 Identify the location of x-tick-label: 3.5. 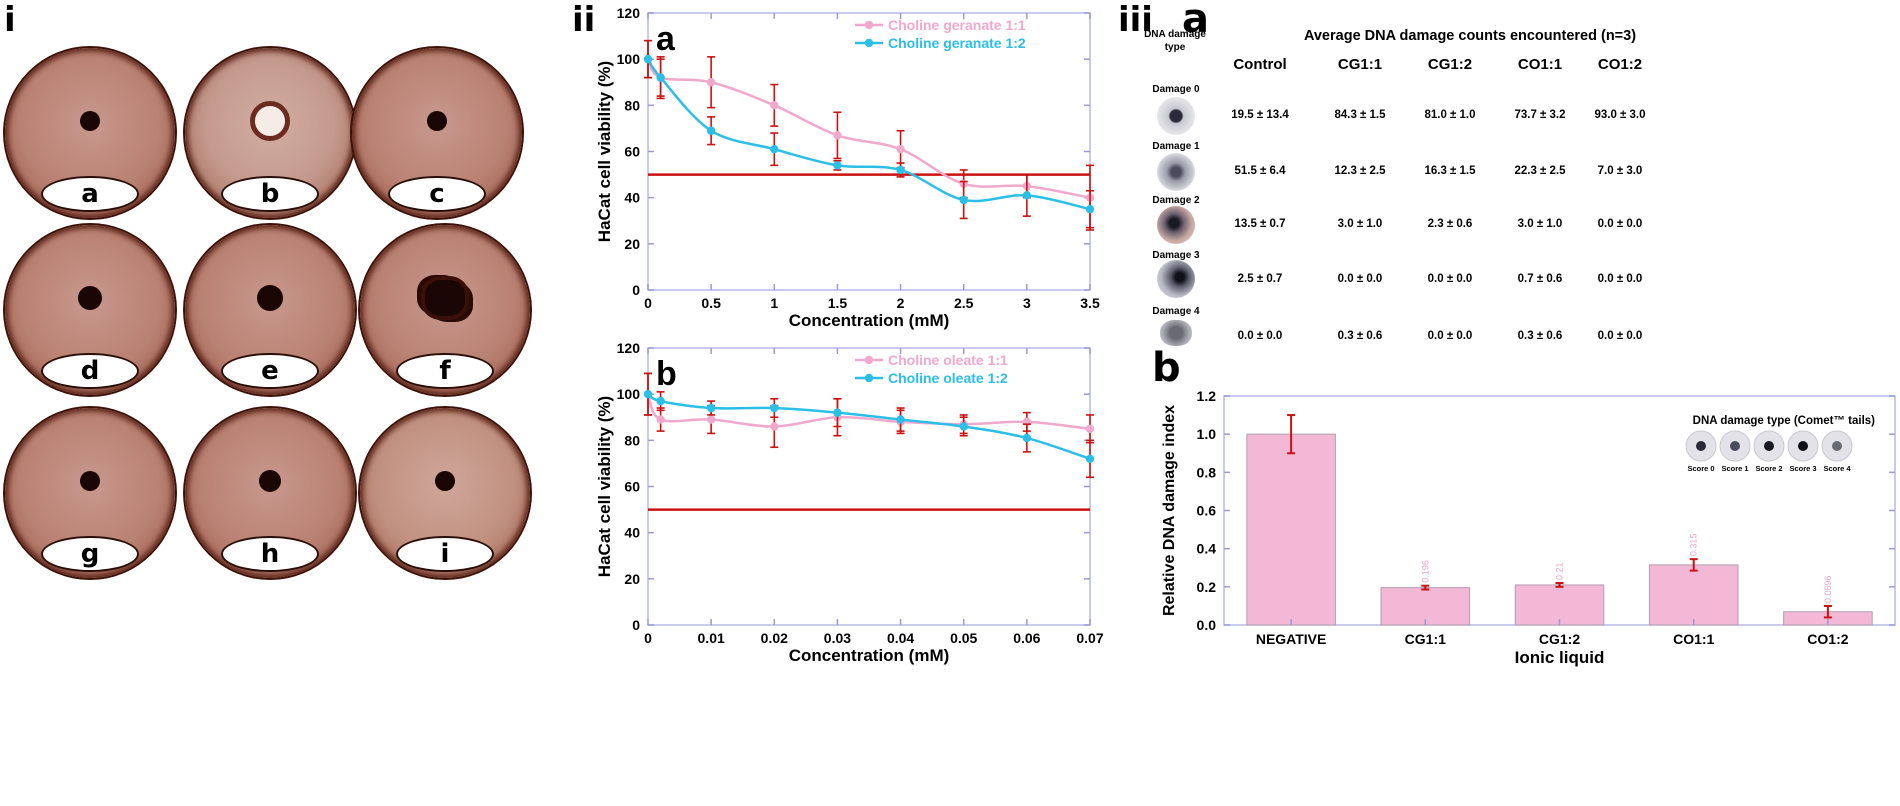
(1090, 303).